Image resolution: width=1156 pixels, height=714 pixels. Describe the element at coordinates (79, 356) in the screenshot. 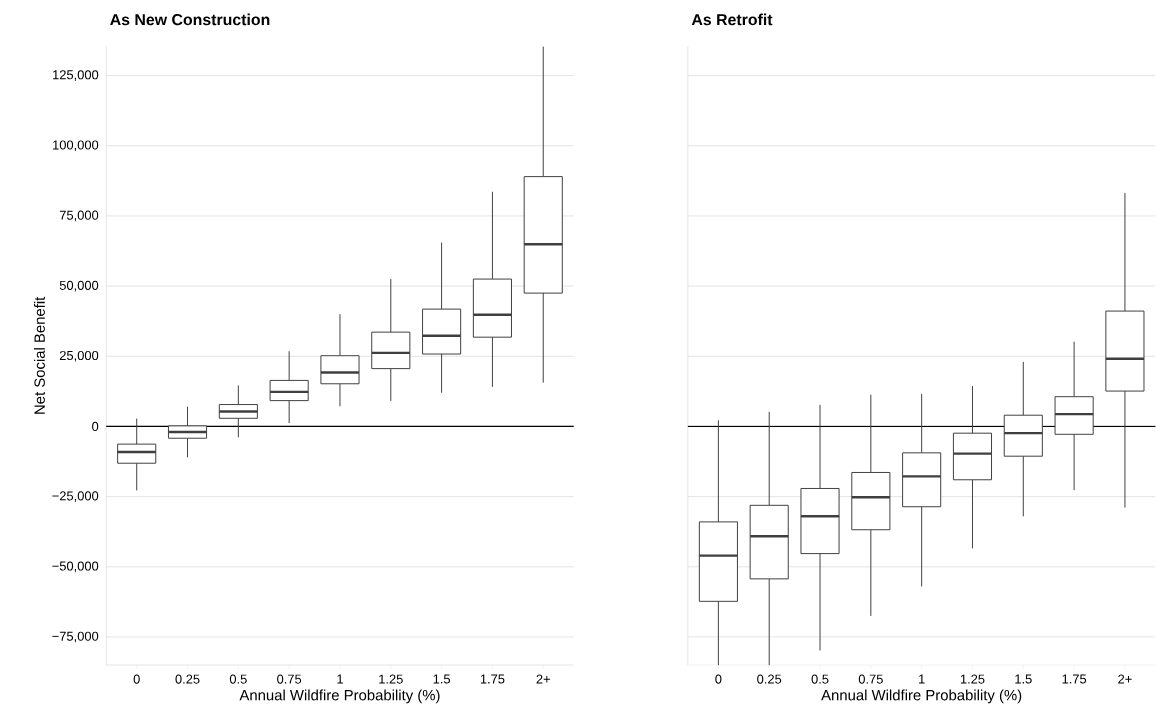

I see `y-tick-label: 25,000` at that location.